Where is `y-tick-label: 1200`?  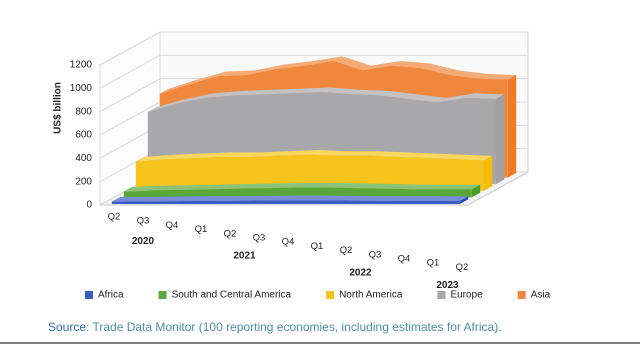
y-tick-label: 1200 is located at coordinates (81, 65).